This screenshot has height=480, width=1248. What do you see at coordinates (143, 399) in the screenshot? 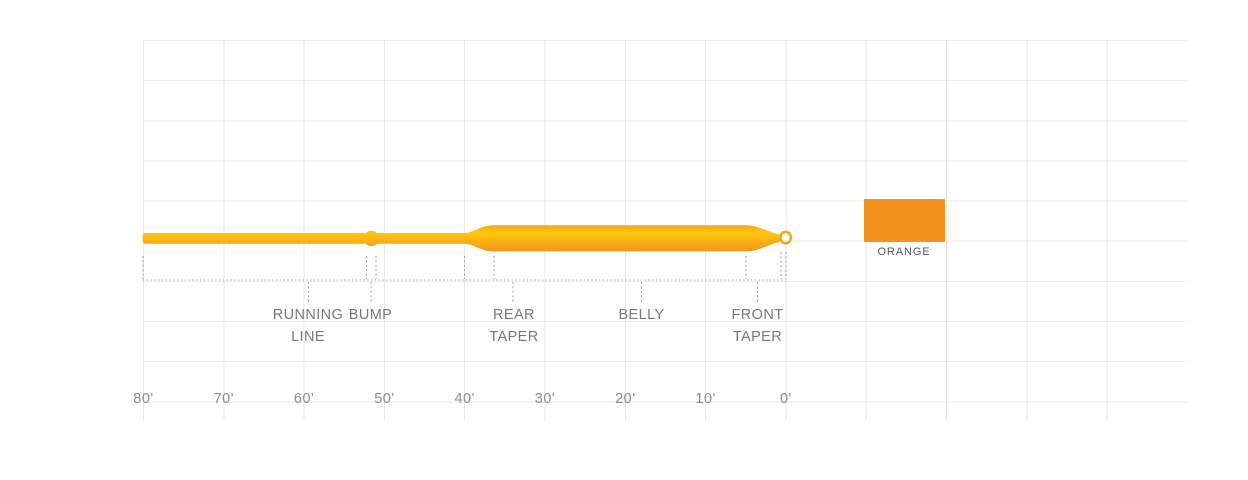
I see `ruler-tick-80: 80'` at bounding box center [143, 399].